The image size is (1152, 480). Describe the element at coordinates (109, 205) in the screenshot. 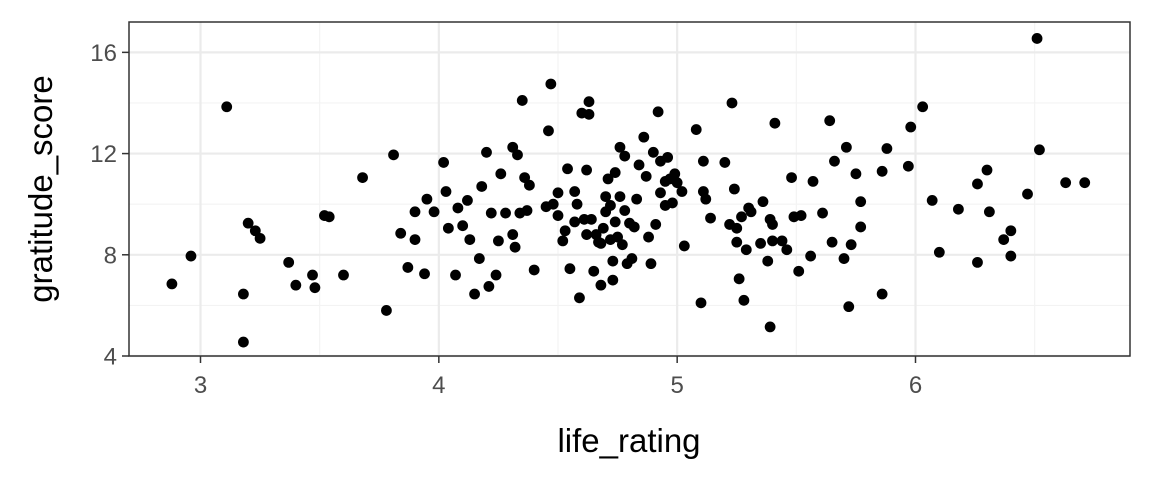

I see `y-axis: 4 8 12 16` at that location.